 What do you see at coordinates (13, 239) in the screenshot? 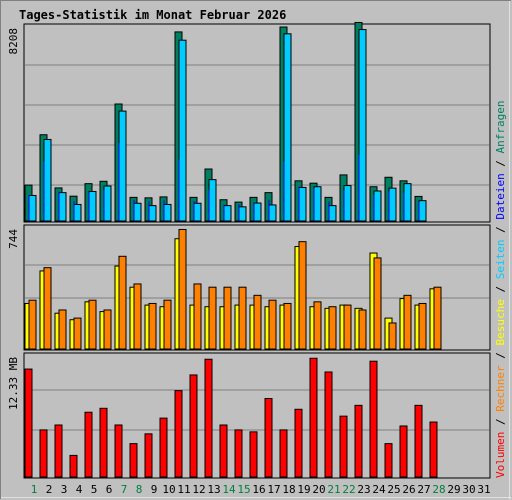
I see `y-max-label-middle: 744` at bounding box center [13, 239].